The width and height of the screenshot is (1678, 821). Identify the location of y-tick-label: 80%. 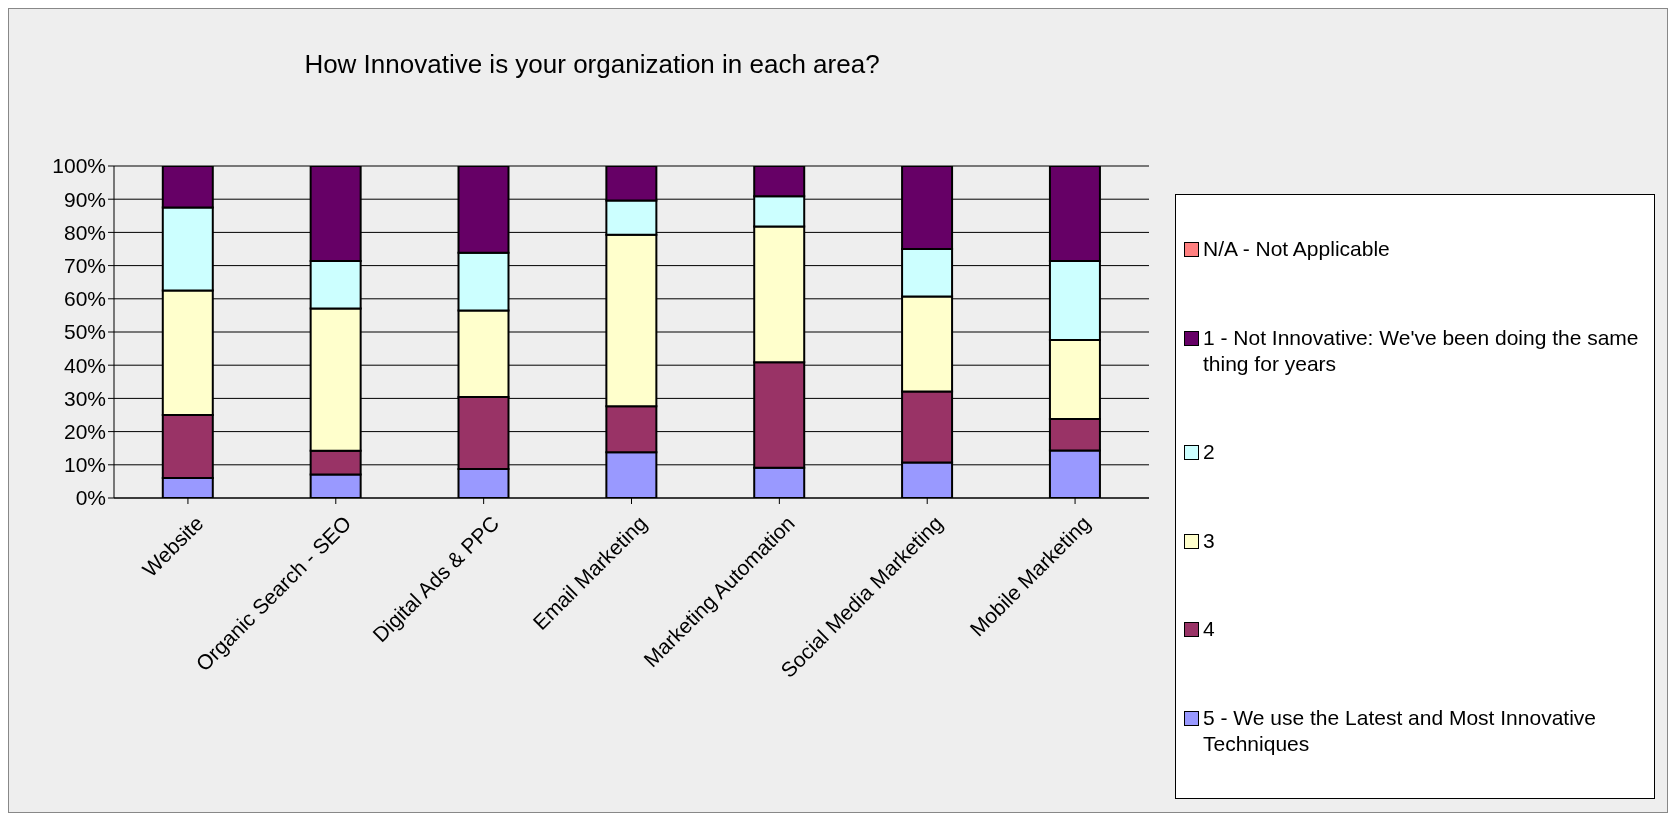
(84, 232).